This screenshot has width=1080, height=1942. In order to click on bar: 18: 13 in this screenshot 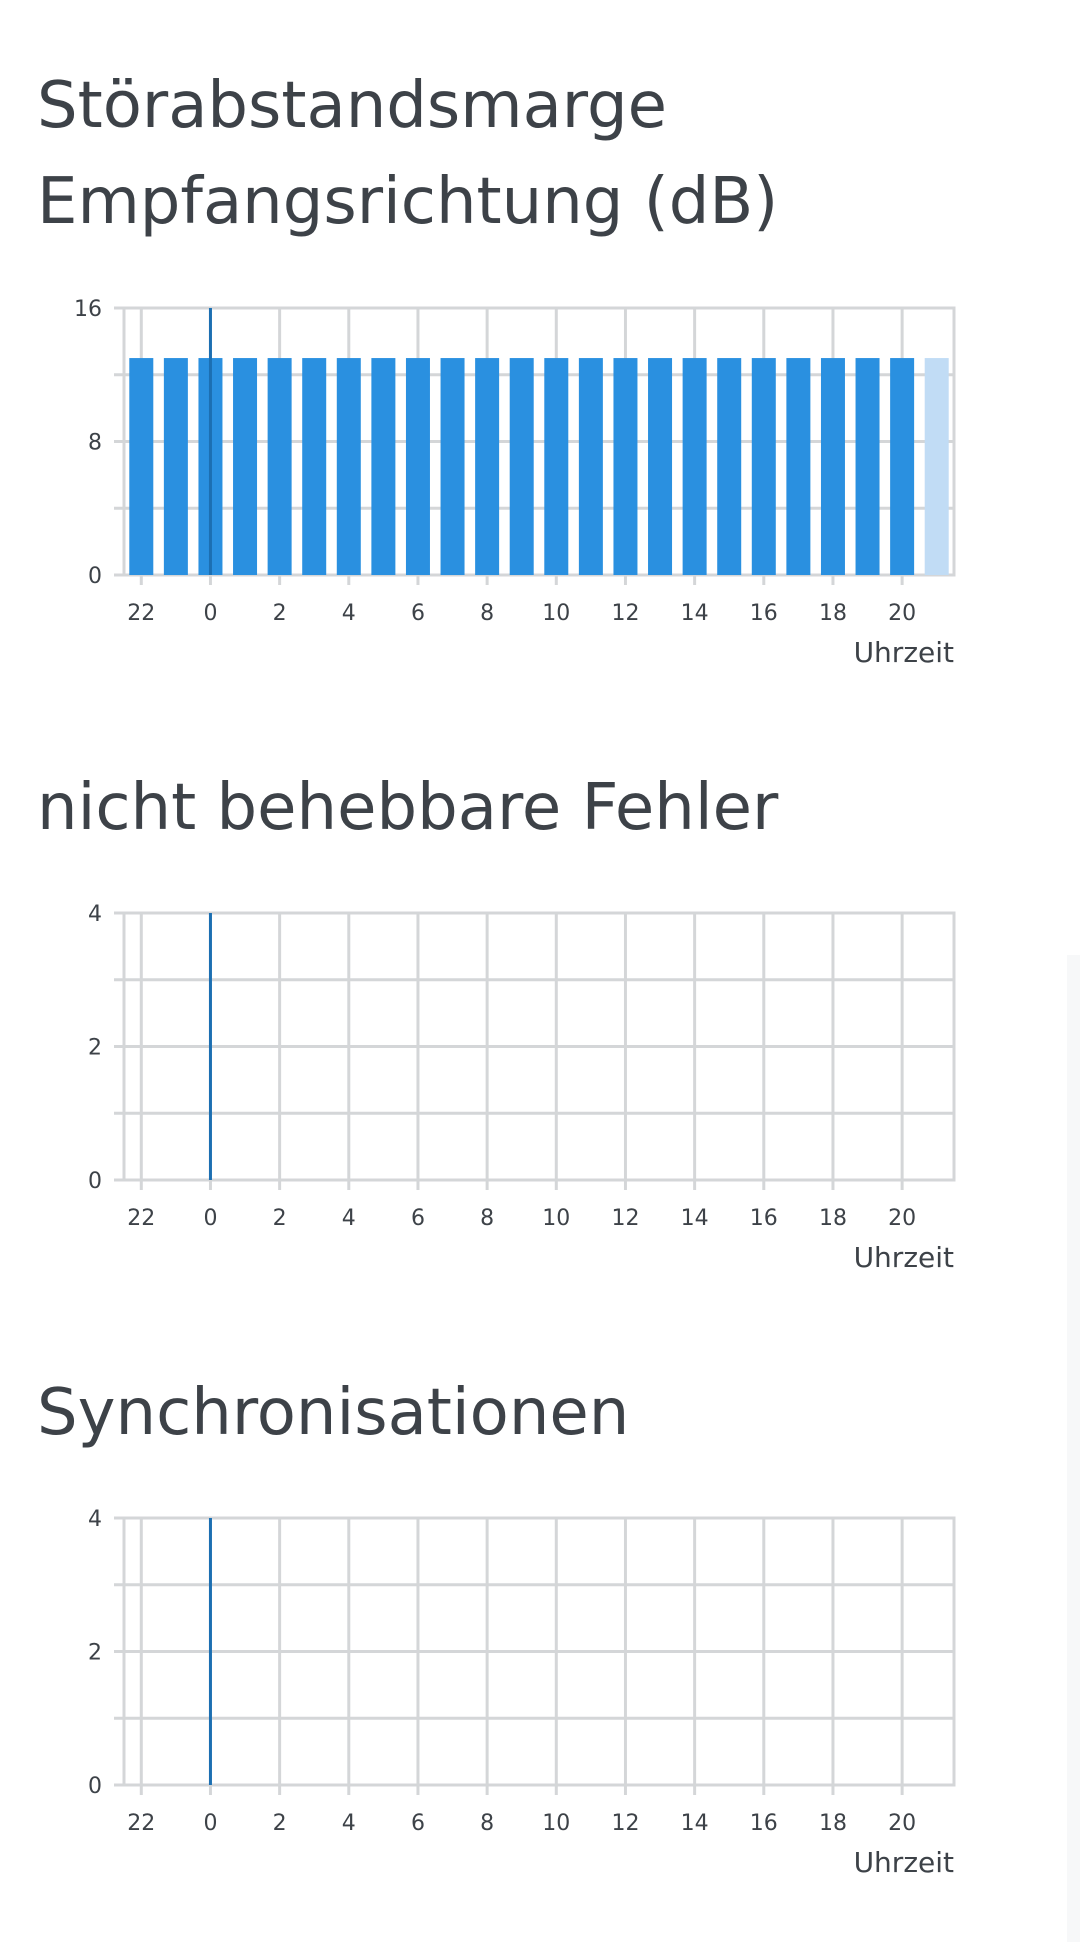, I will do `click(832, 466)`.